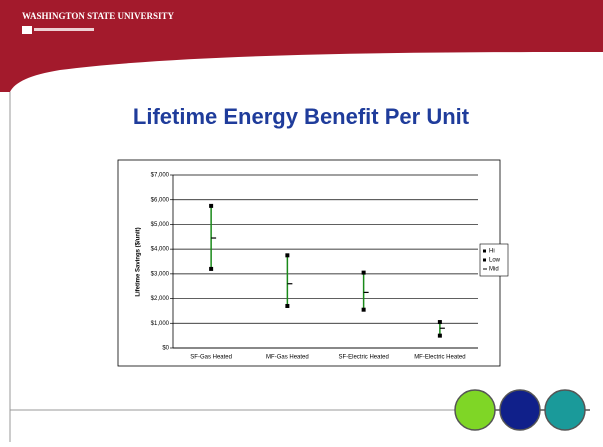 The width and height of the screenshot is (603, 447). What do you see at coordinates (160, 200) in the screenshot?
I see `y-tick-label: $6,000` at bounding box center [160, 200].